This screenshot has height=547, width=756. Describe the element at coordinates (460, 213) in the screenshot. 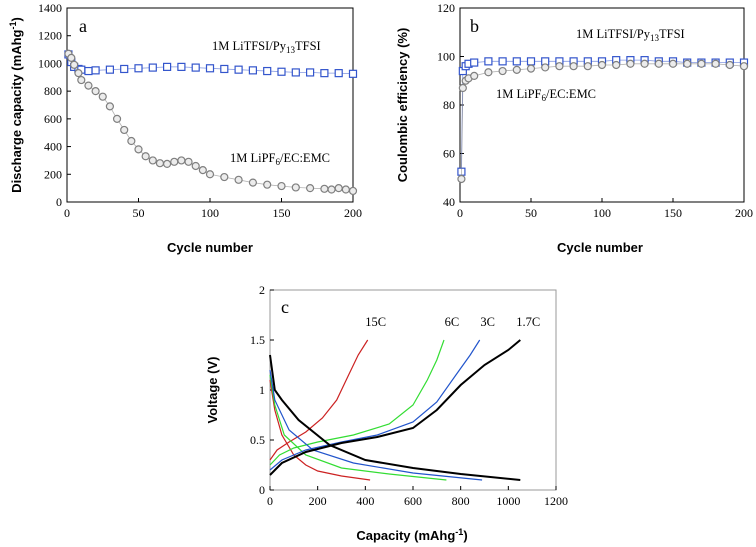

I see `x-tick-label-b-0: 0` at that location.